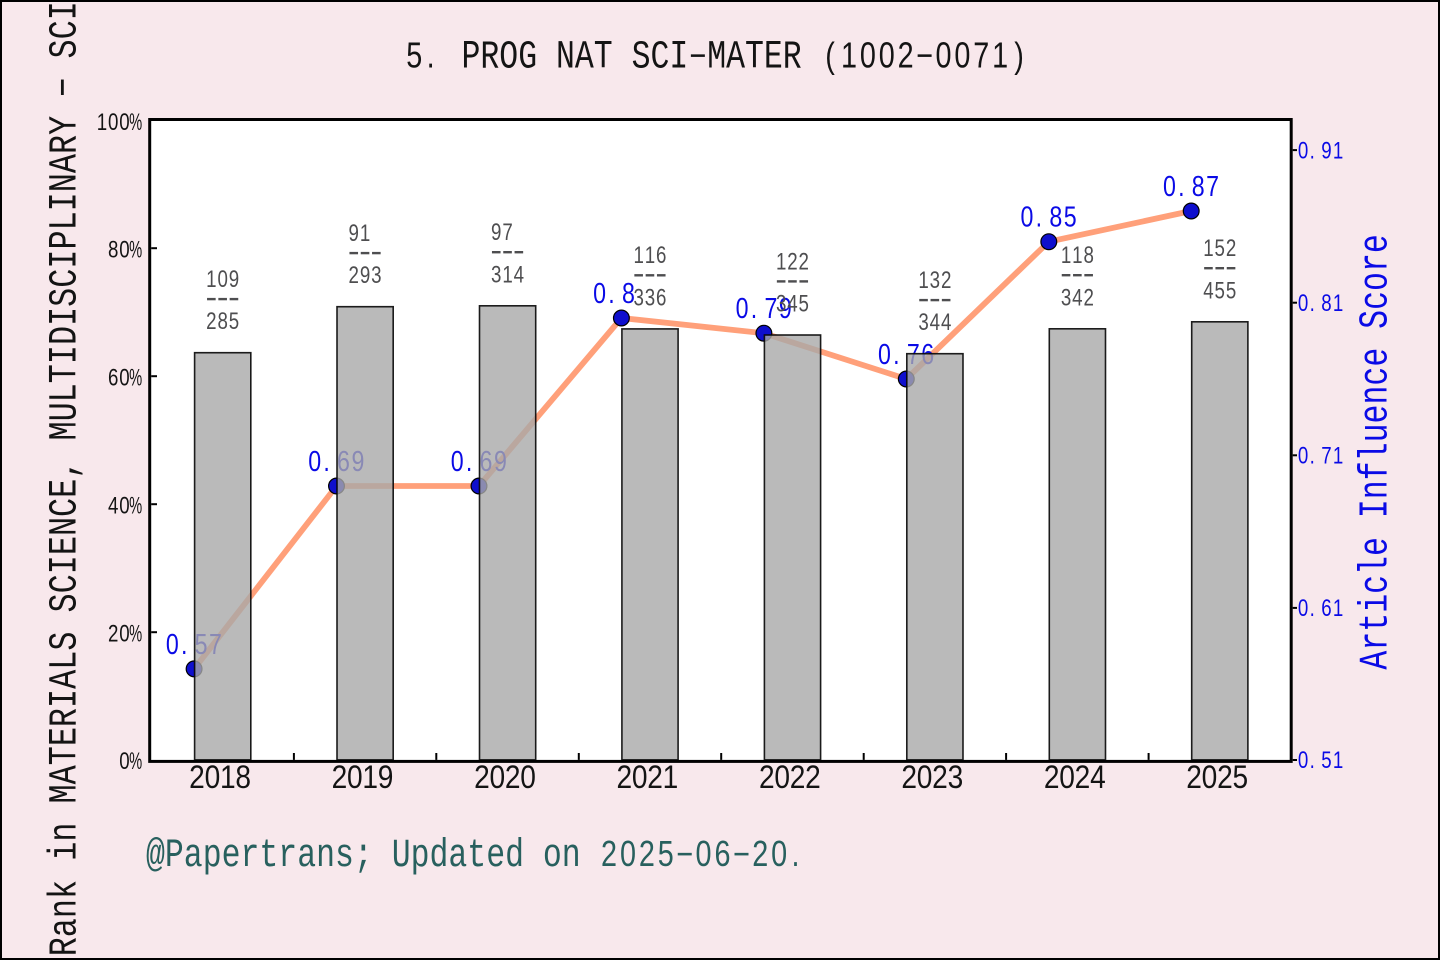 This screenshot has width=1440, height=960. I want to click on svg-text: U, so click(401, 855).